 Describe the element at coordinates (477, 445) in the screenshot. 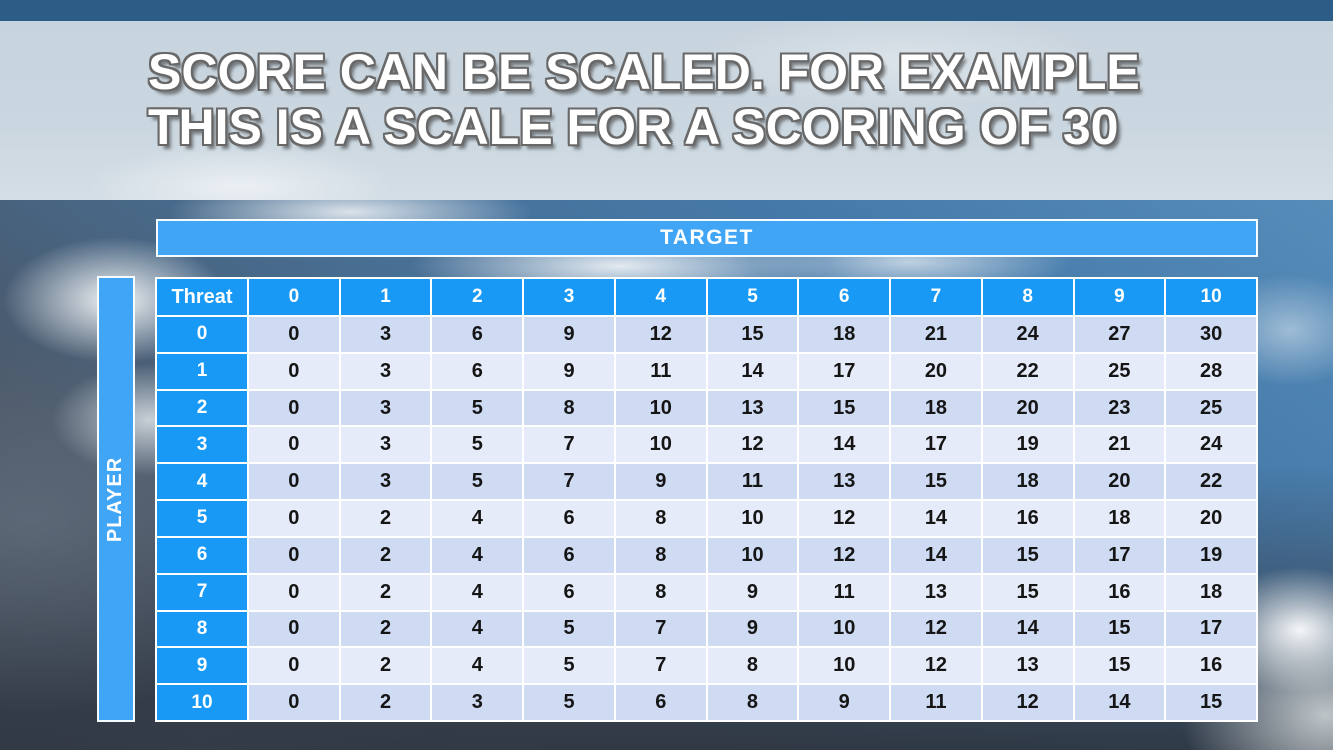

I see `score-cell-r3-c2: 5` at that location.